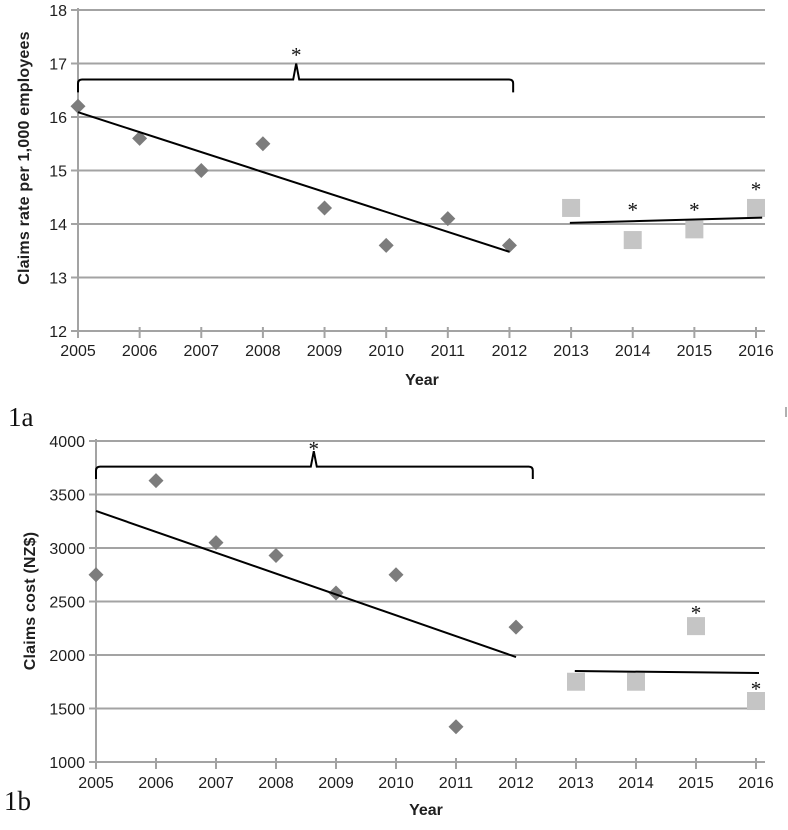  I want to click on y-tick-label-16: 16, so click(58, 118).